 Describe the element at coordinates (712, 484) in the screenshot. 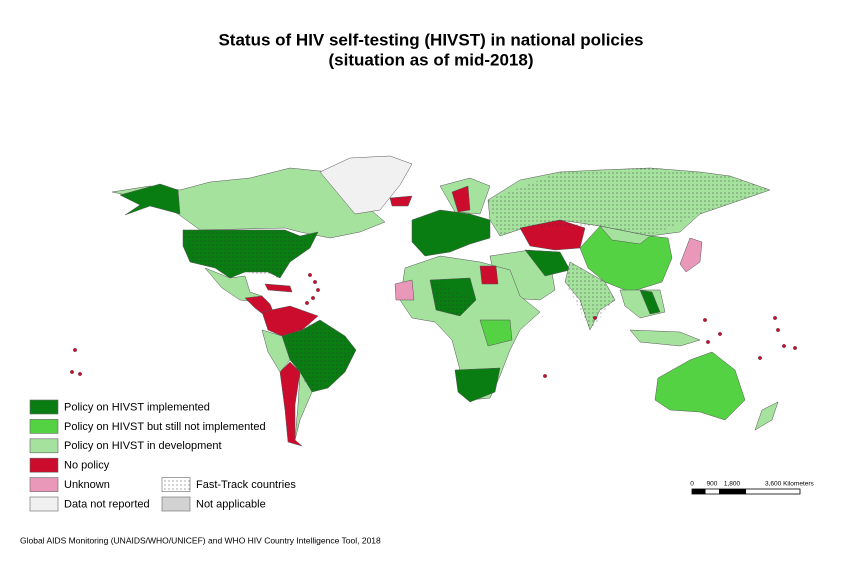

I see `scale-label: 900` at that location.